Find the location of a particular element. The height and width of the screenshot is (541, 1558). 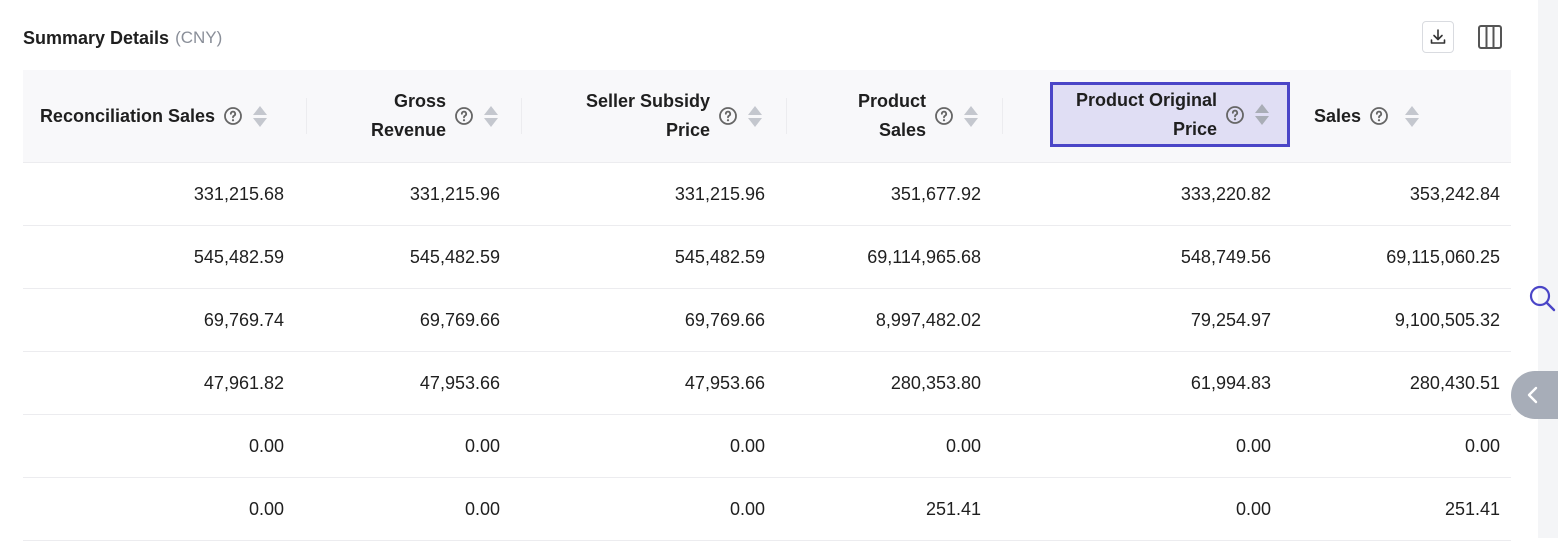

cell-sales: 9,100,505.32 is located at coordinates (1447, 319).